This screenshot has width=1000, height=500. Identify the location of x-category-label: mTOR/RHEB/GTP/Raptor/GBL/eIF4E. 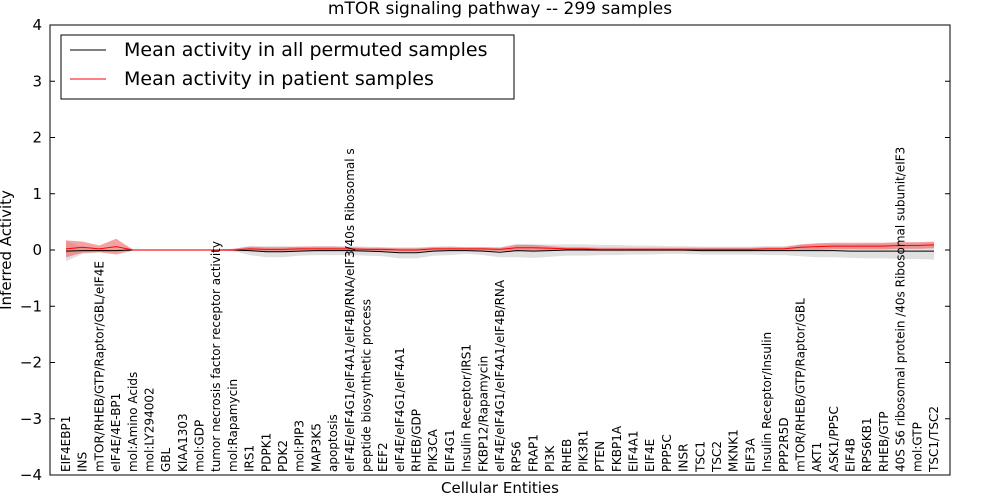
(99, 366).